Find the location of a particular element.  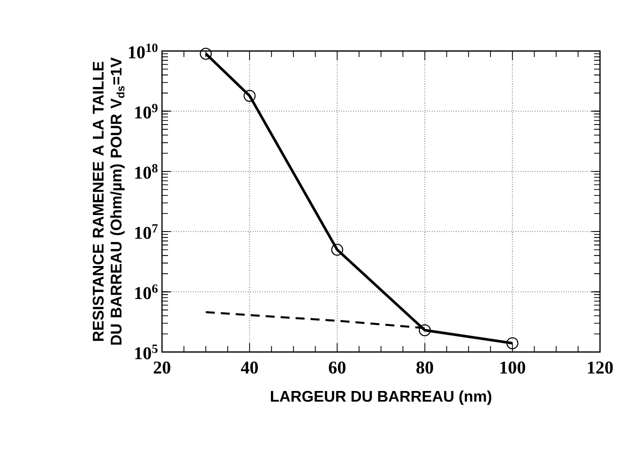

y-tick-label: 10$^{6}$ is located at coordinates (146, 292).